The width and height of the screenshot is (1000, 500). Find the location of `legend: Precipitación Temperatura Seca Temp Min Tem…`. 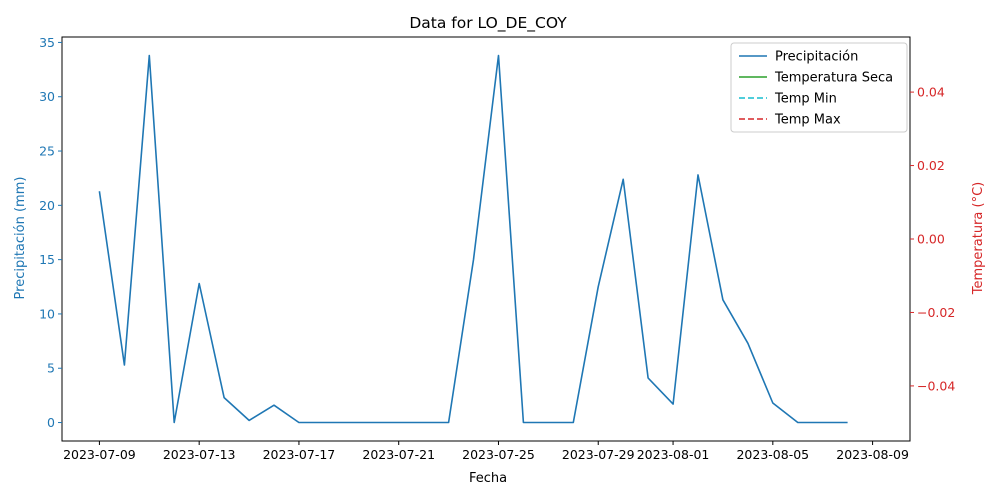

legend: Precipitación Temperatura Seca Temp Min Tem… is located at coordinates (819, 87).